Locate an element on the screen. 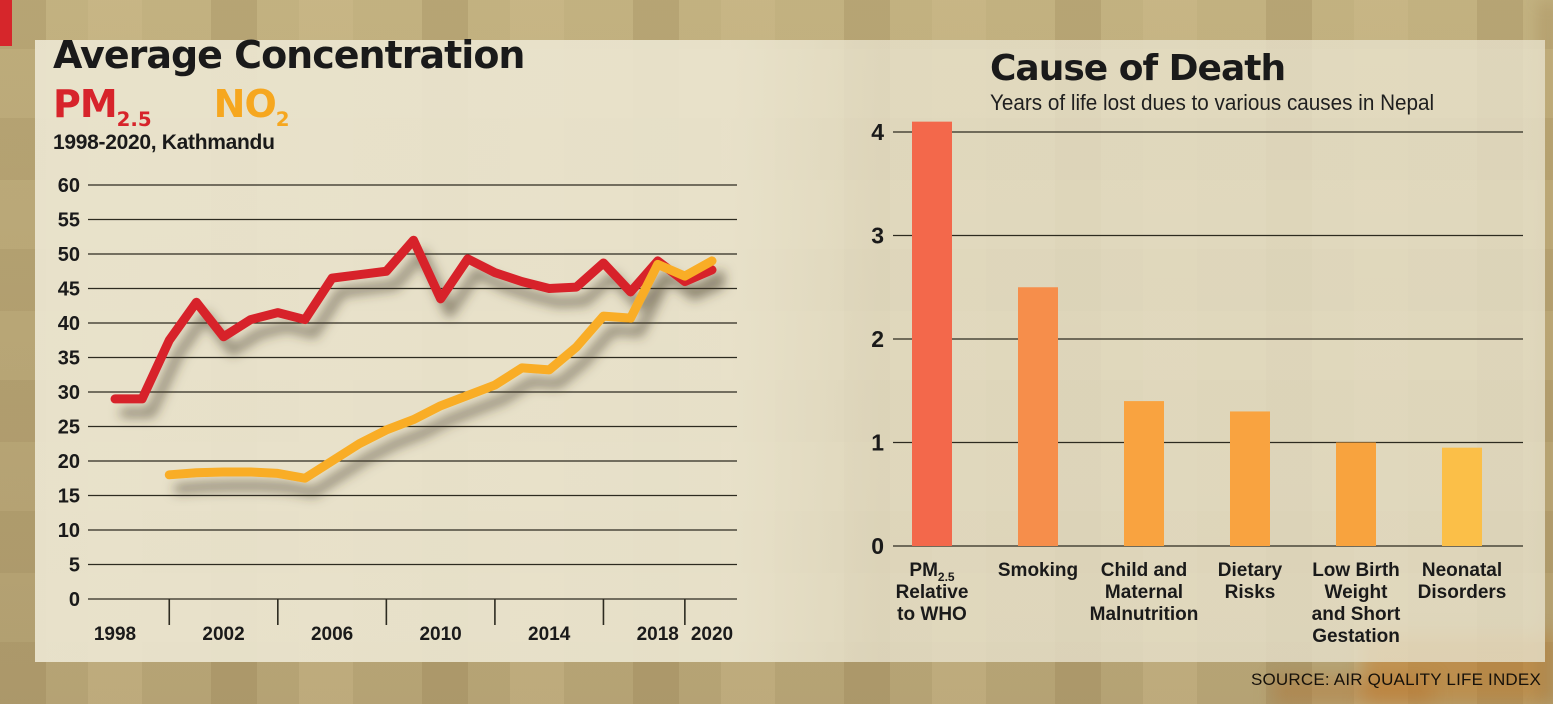 The height and width of the screenshot is (704, 1553). no2-line is located at coordinates (440, 369).